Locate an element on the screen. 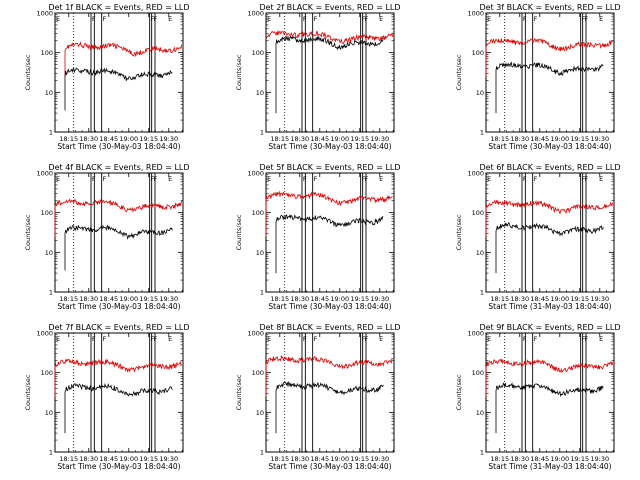  panel-title: Det 6f BLACK = Events, RED = LLD is located at coordinates (549, 167).